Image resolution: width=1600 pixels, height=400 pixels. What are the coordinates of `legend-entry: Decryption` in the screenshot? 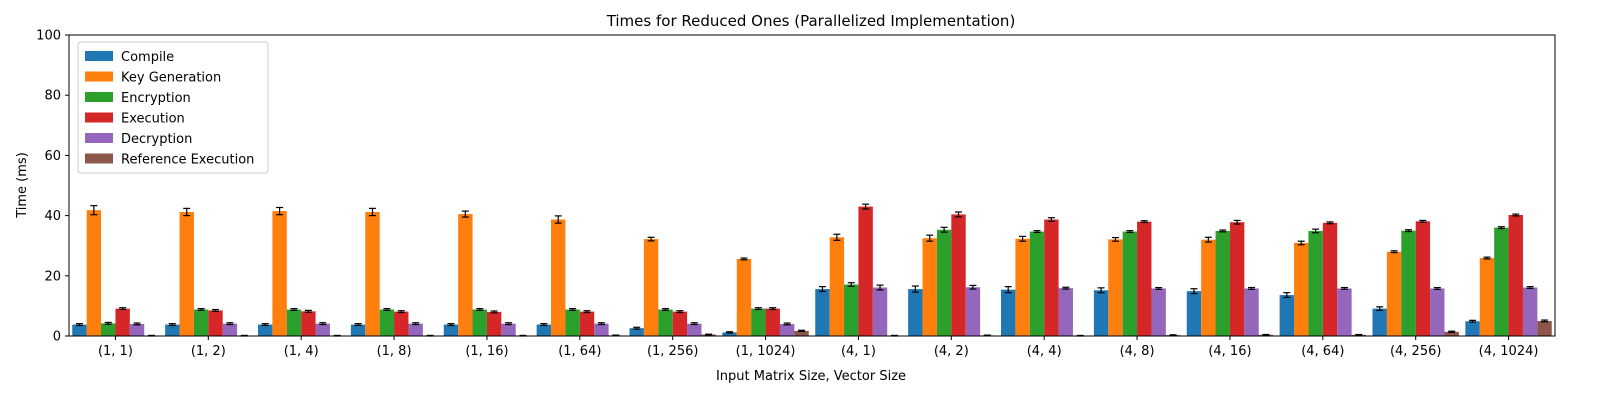 It's located at (138, 139).